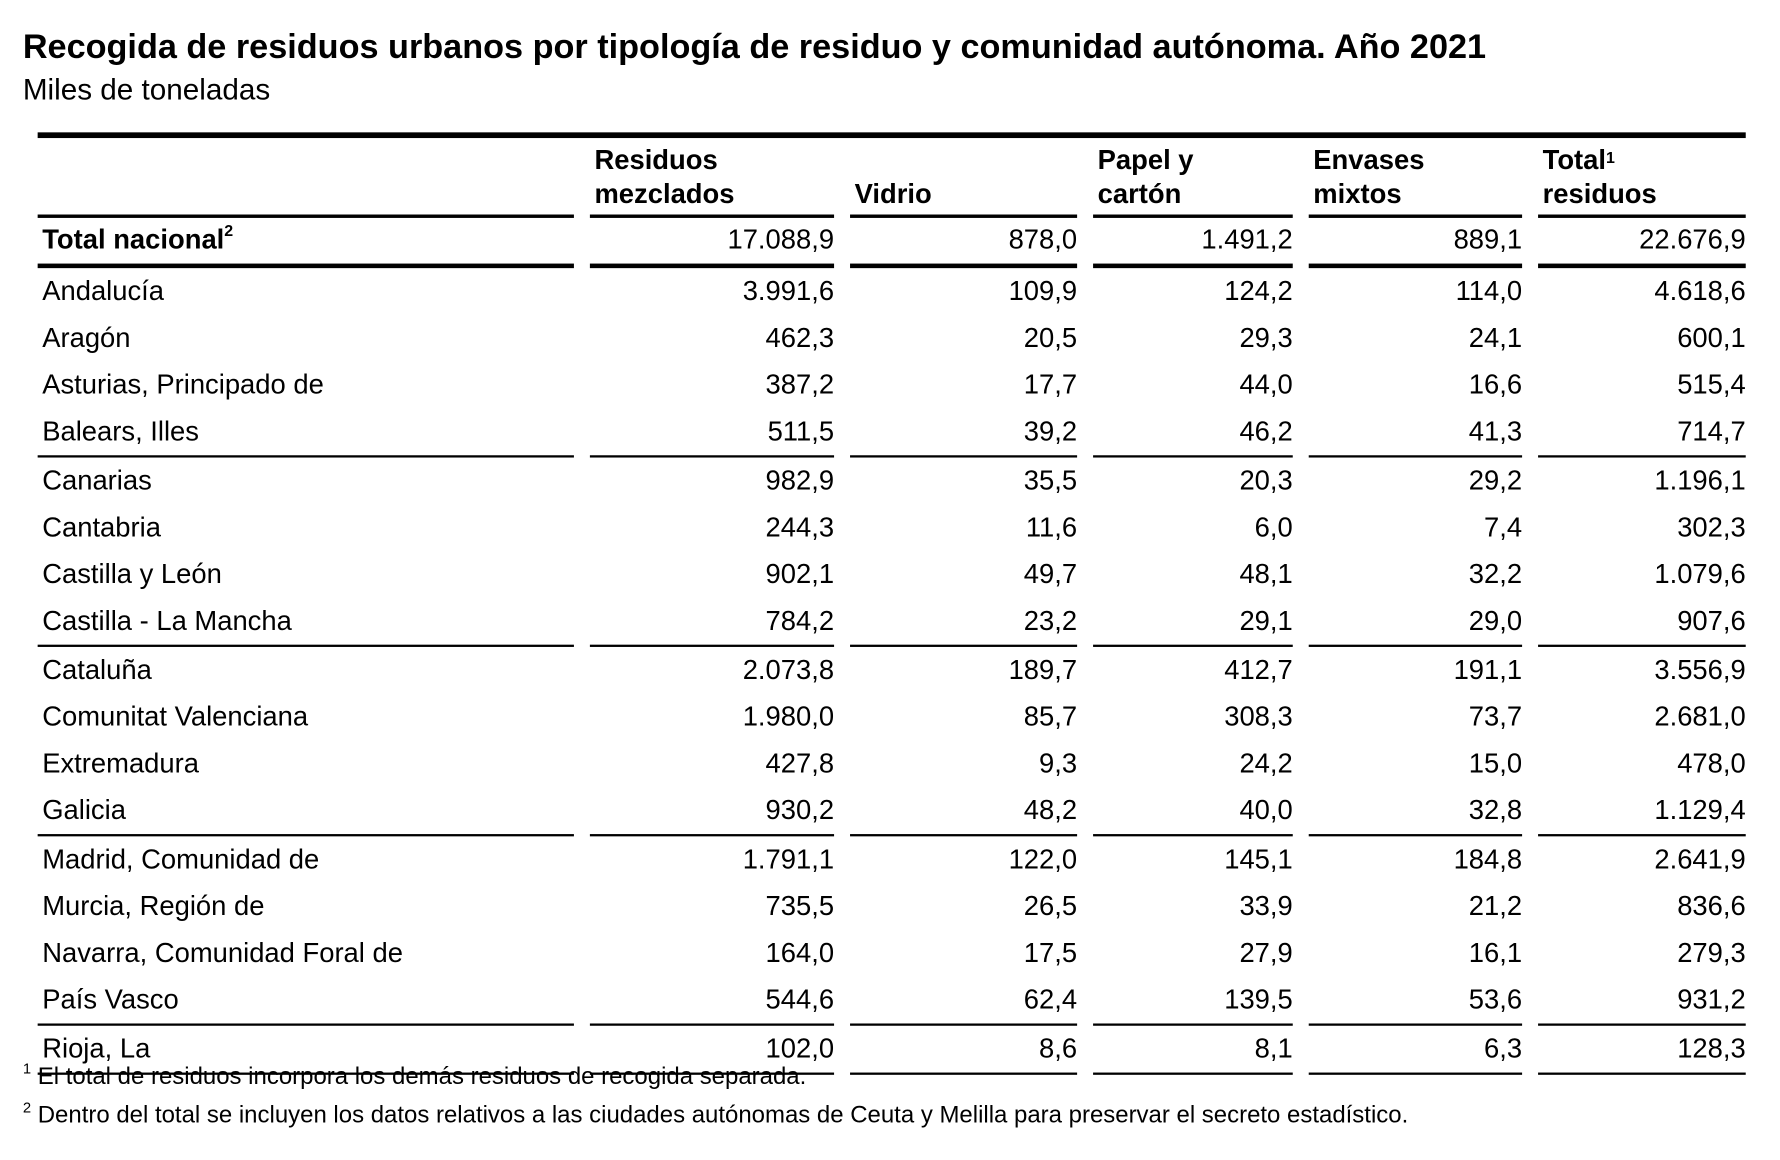  I want to click on table-row: País Vasco 544,6 62,4 139,5 53,6 931,2, so click(891, 1001).